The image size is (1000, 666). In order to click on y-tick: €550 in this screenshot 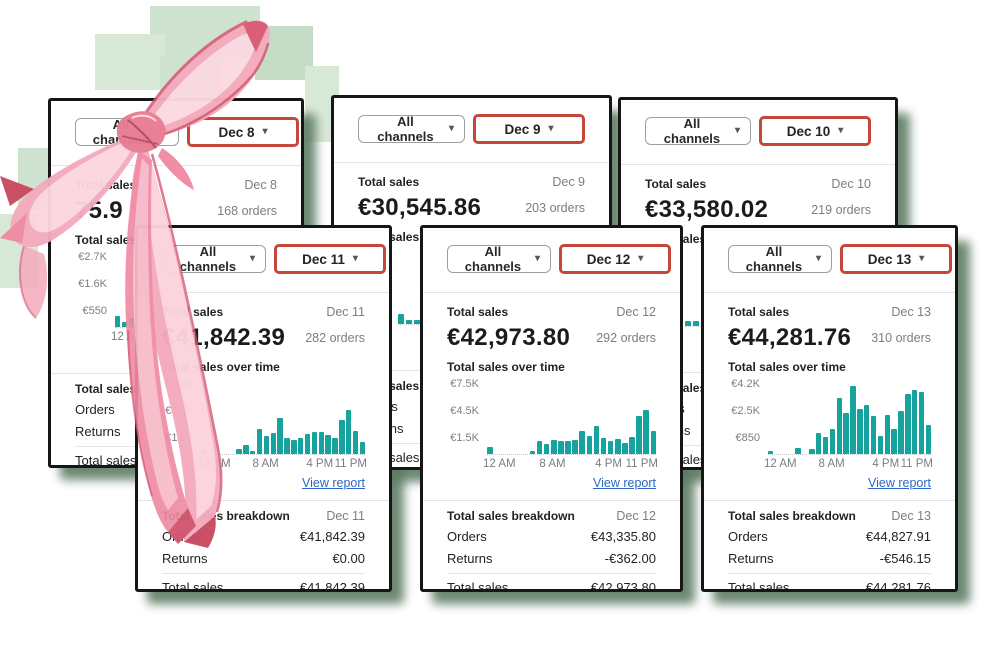, I will do `click(94, 311)`.